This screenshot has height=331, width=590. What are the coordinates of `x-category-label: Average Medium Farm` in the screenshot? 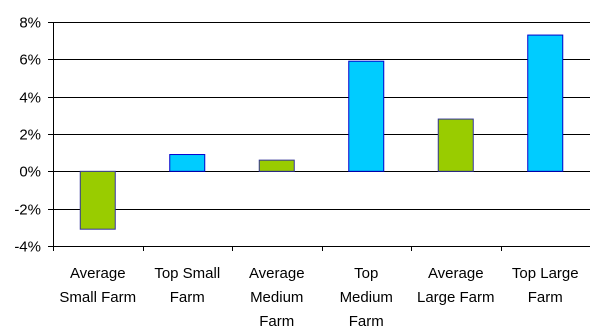 It's located at (277, 297).